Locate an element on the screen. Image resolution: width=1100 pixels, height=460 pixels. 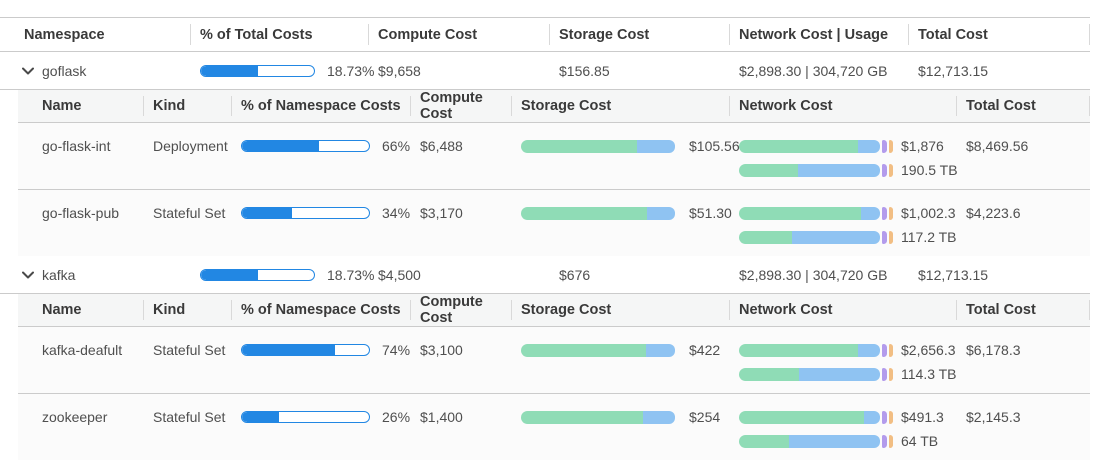
workload-pct-cell: 74% is located at coordinates (320, 349).